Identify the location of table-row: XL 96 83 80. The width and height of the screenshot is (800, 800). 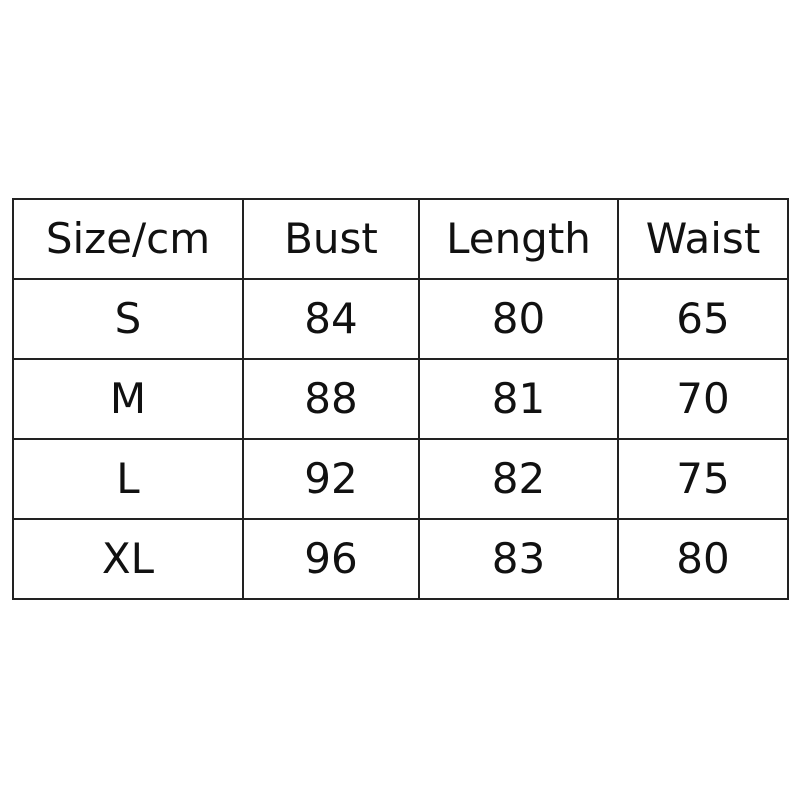
(400, 559).